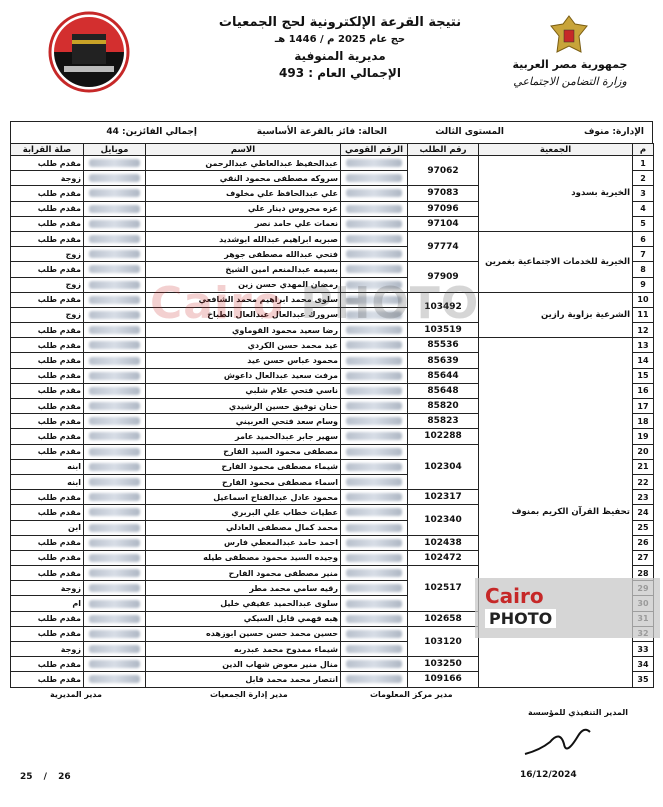 The image size is (663, 807). I want to click on row-number: 11, so click(643, 315).